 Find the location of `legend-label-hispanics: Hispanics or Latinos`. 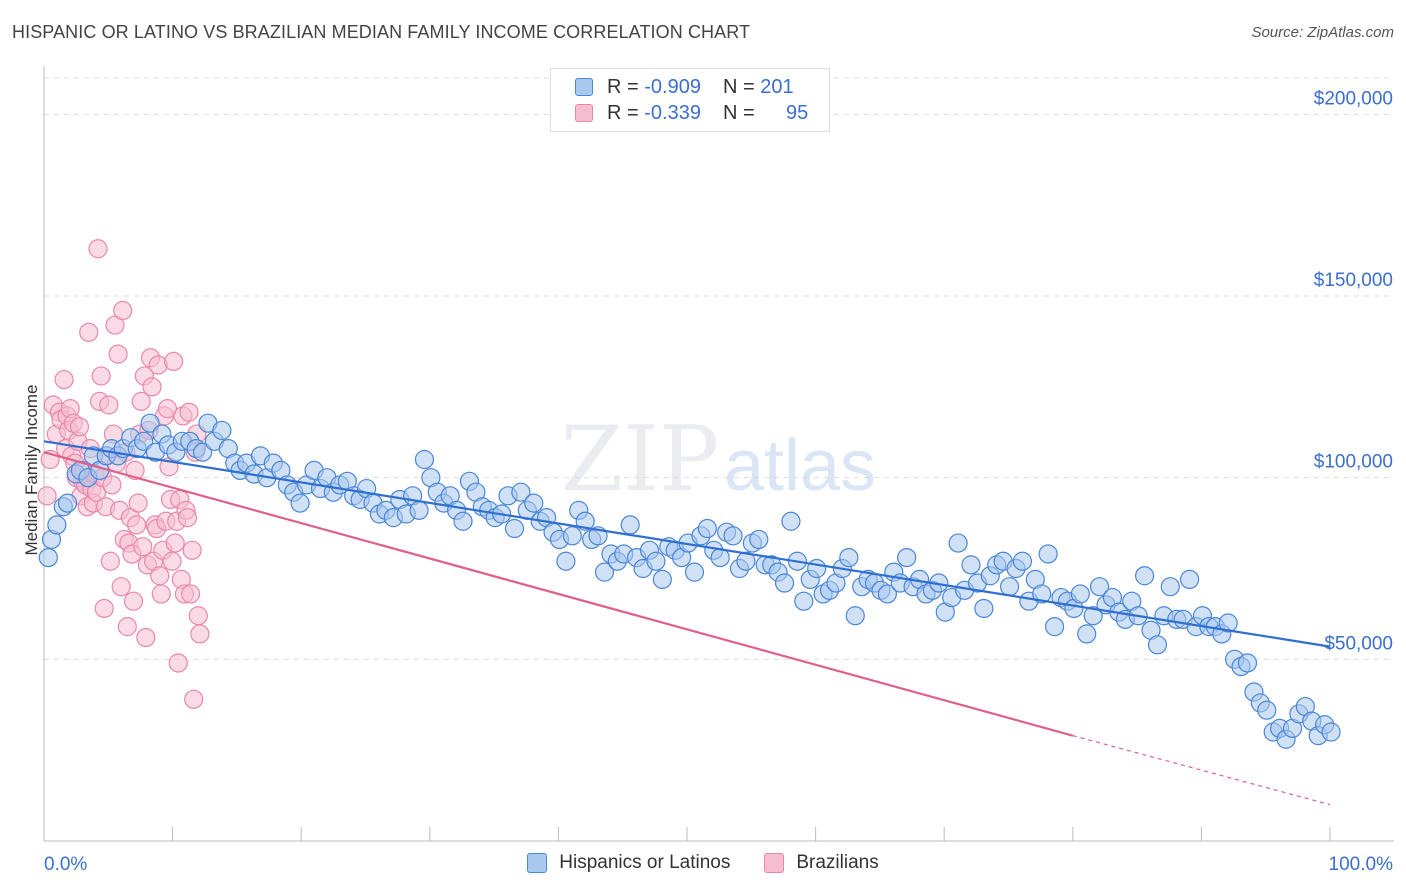

legend-label-hispanics: Hispanics or Latinos is located at coordinates (645, 862).